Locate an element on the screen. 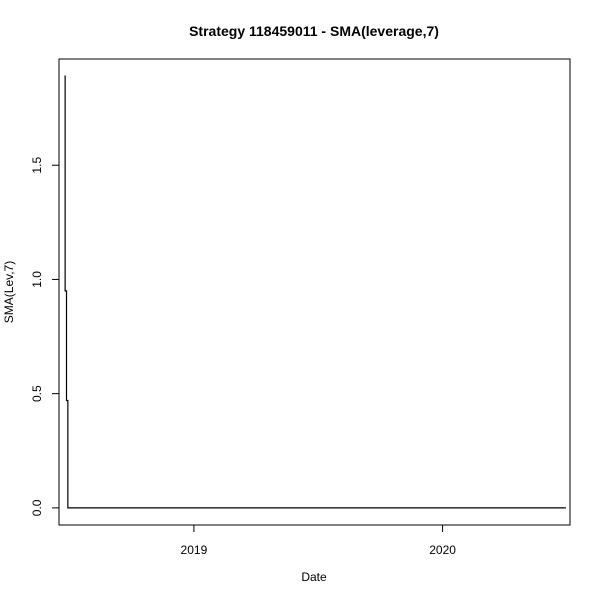 The image size is (600, 600). x-tick-label: 2019 is located at coordinates (194, 550).